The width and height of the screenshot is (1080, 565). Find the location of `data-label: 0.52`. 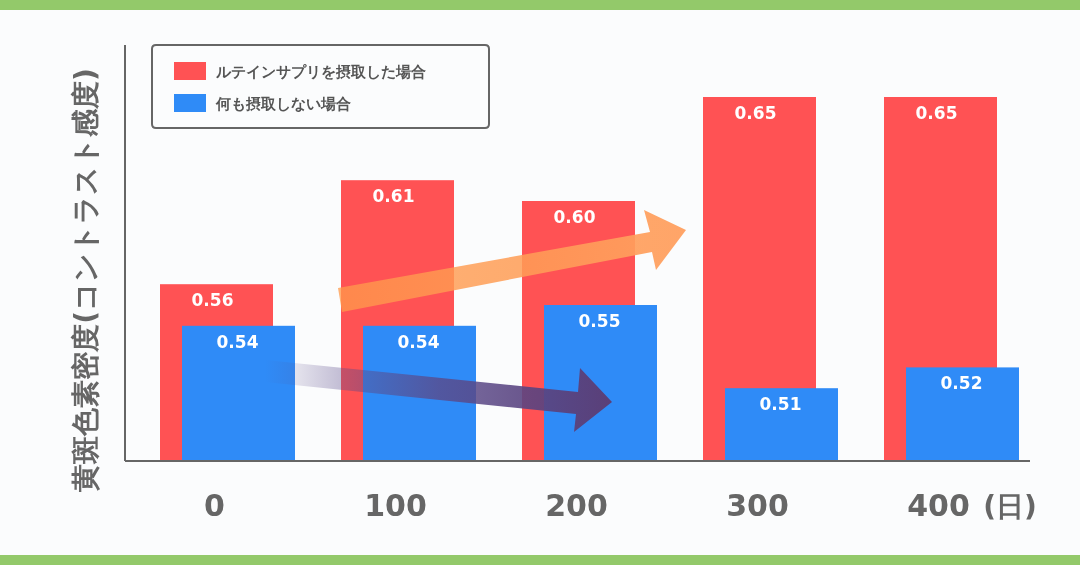

data-label: 0.52 is located at coordinates (961, 383).